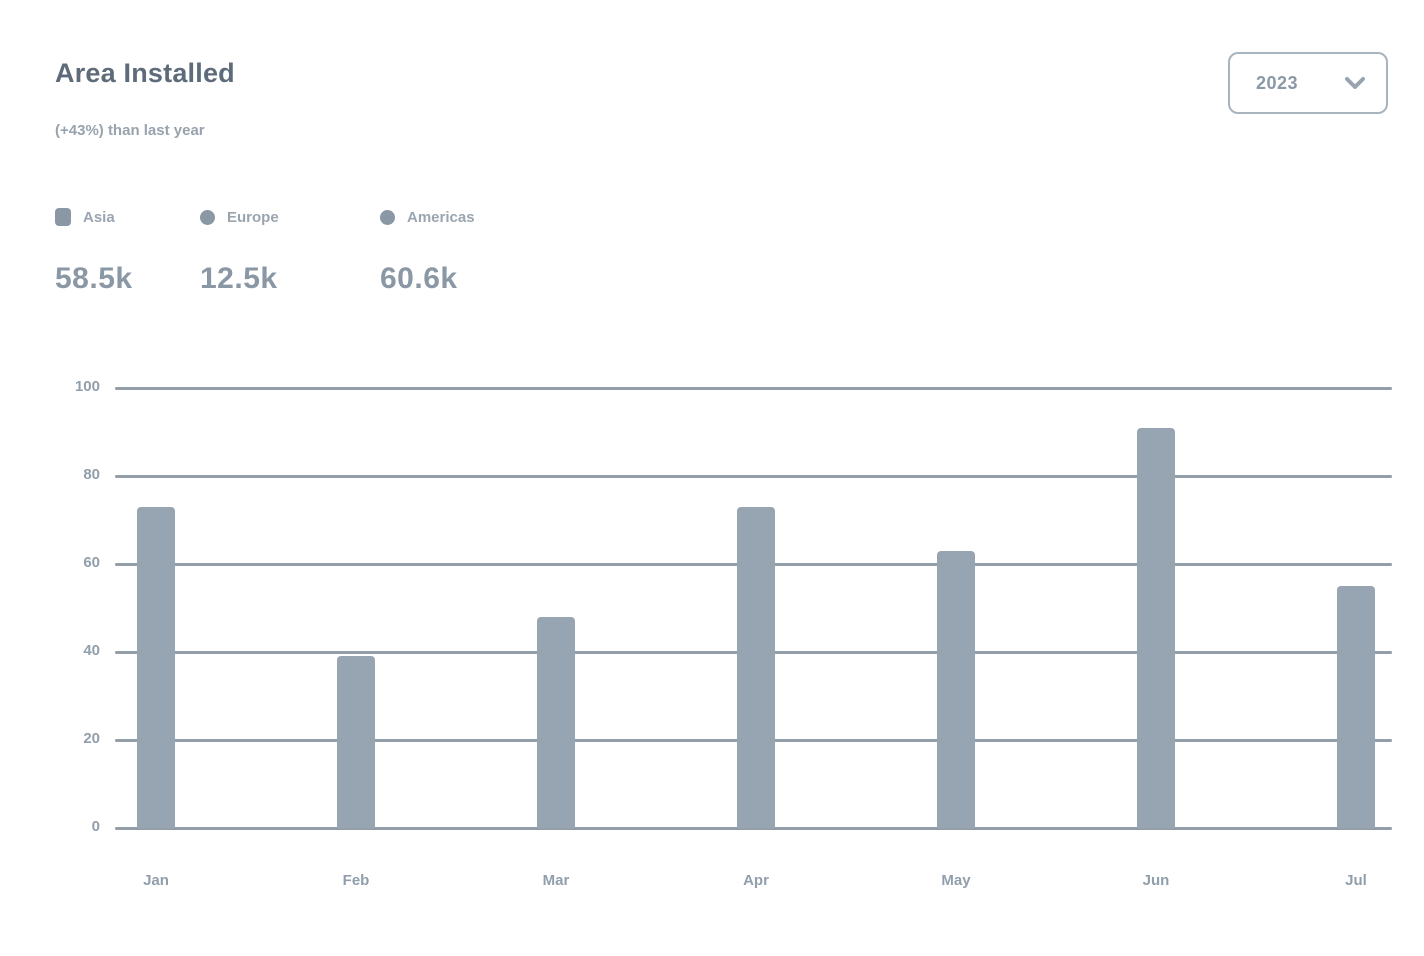  What do you see at coordinates (290, 217) in the screenshot?
I see `legend-item-europe: Europe` at bounding box center [290, 217].